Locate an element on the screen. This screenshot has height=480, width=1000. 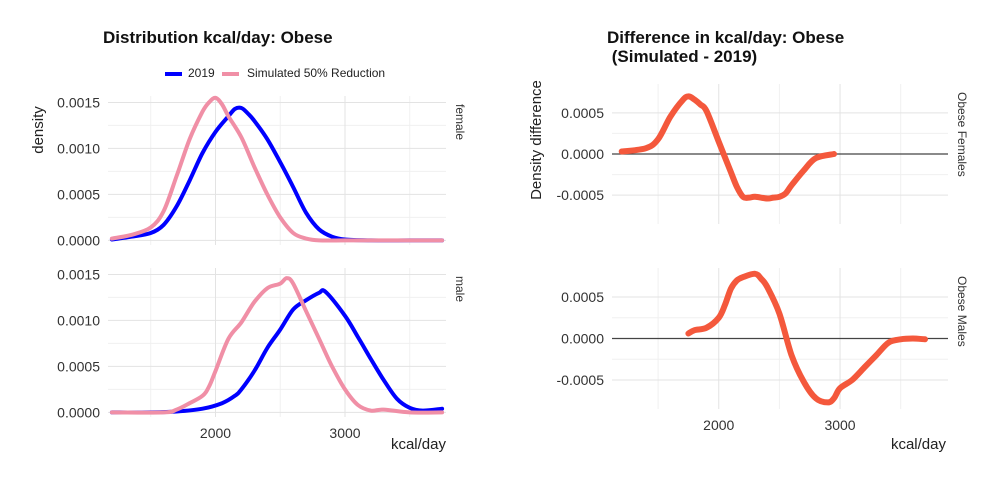
right-males-x-tick-label: 3000 is located at coordinates (839, 425).